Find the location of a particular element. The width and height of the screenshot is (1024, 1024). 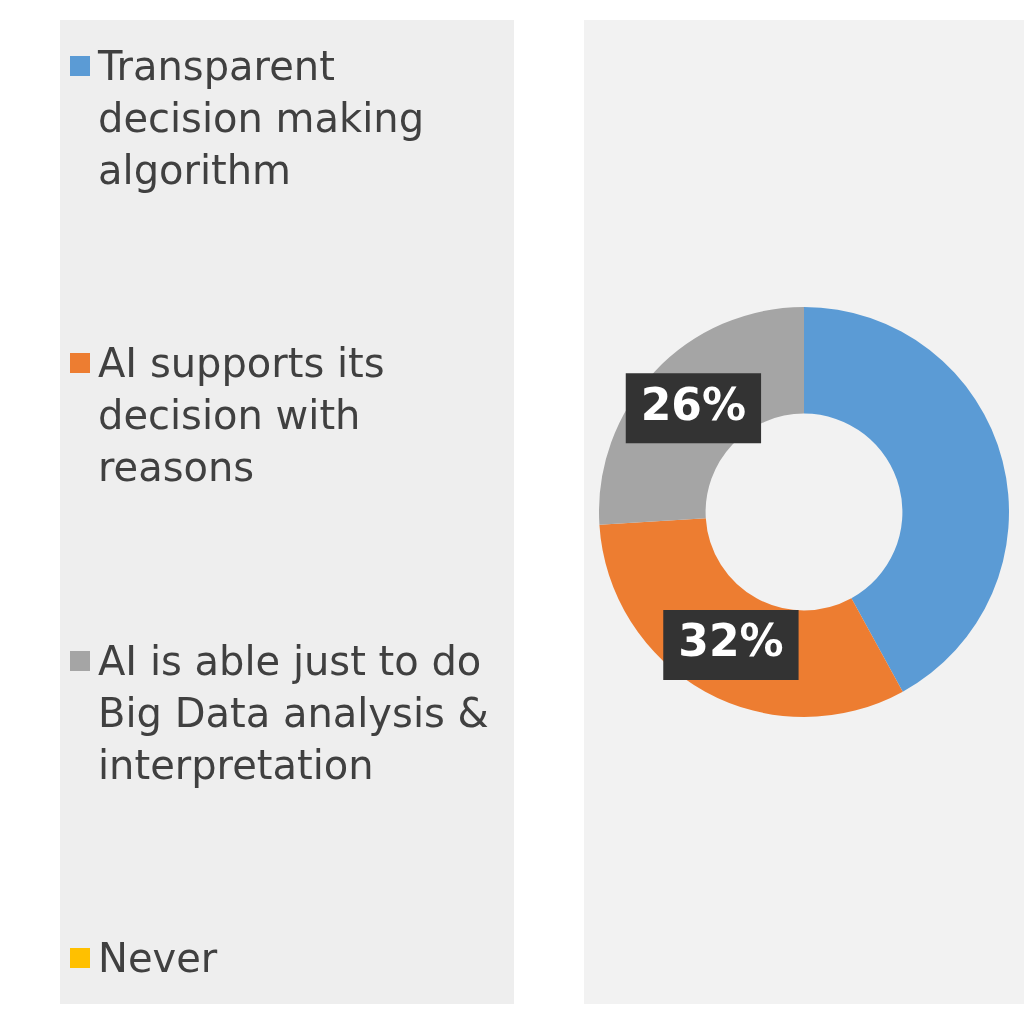

data-label: 26% is located at coordinates (693, 404).